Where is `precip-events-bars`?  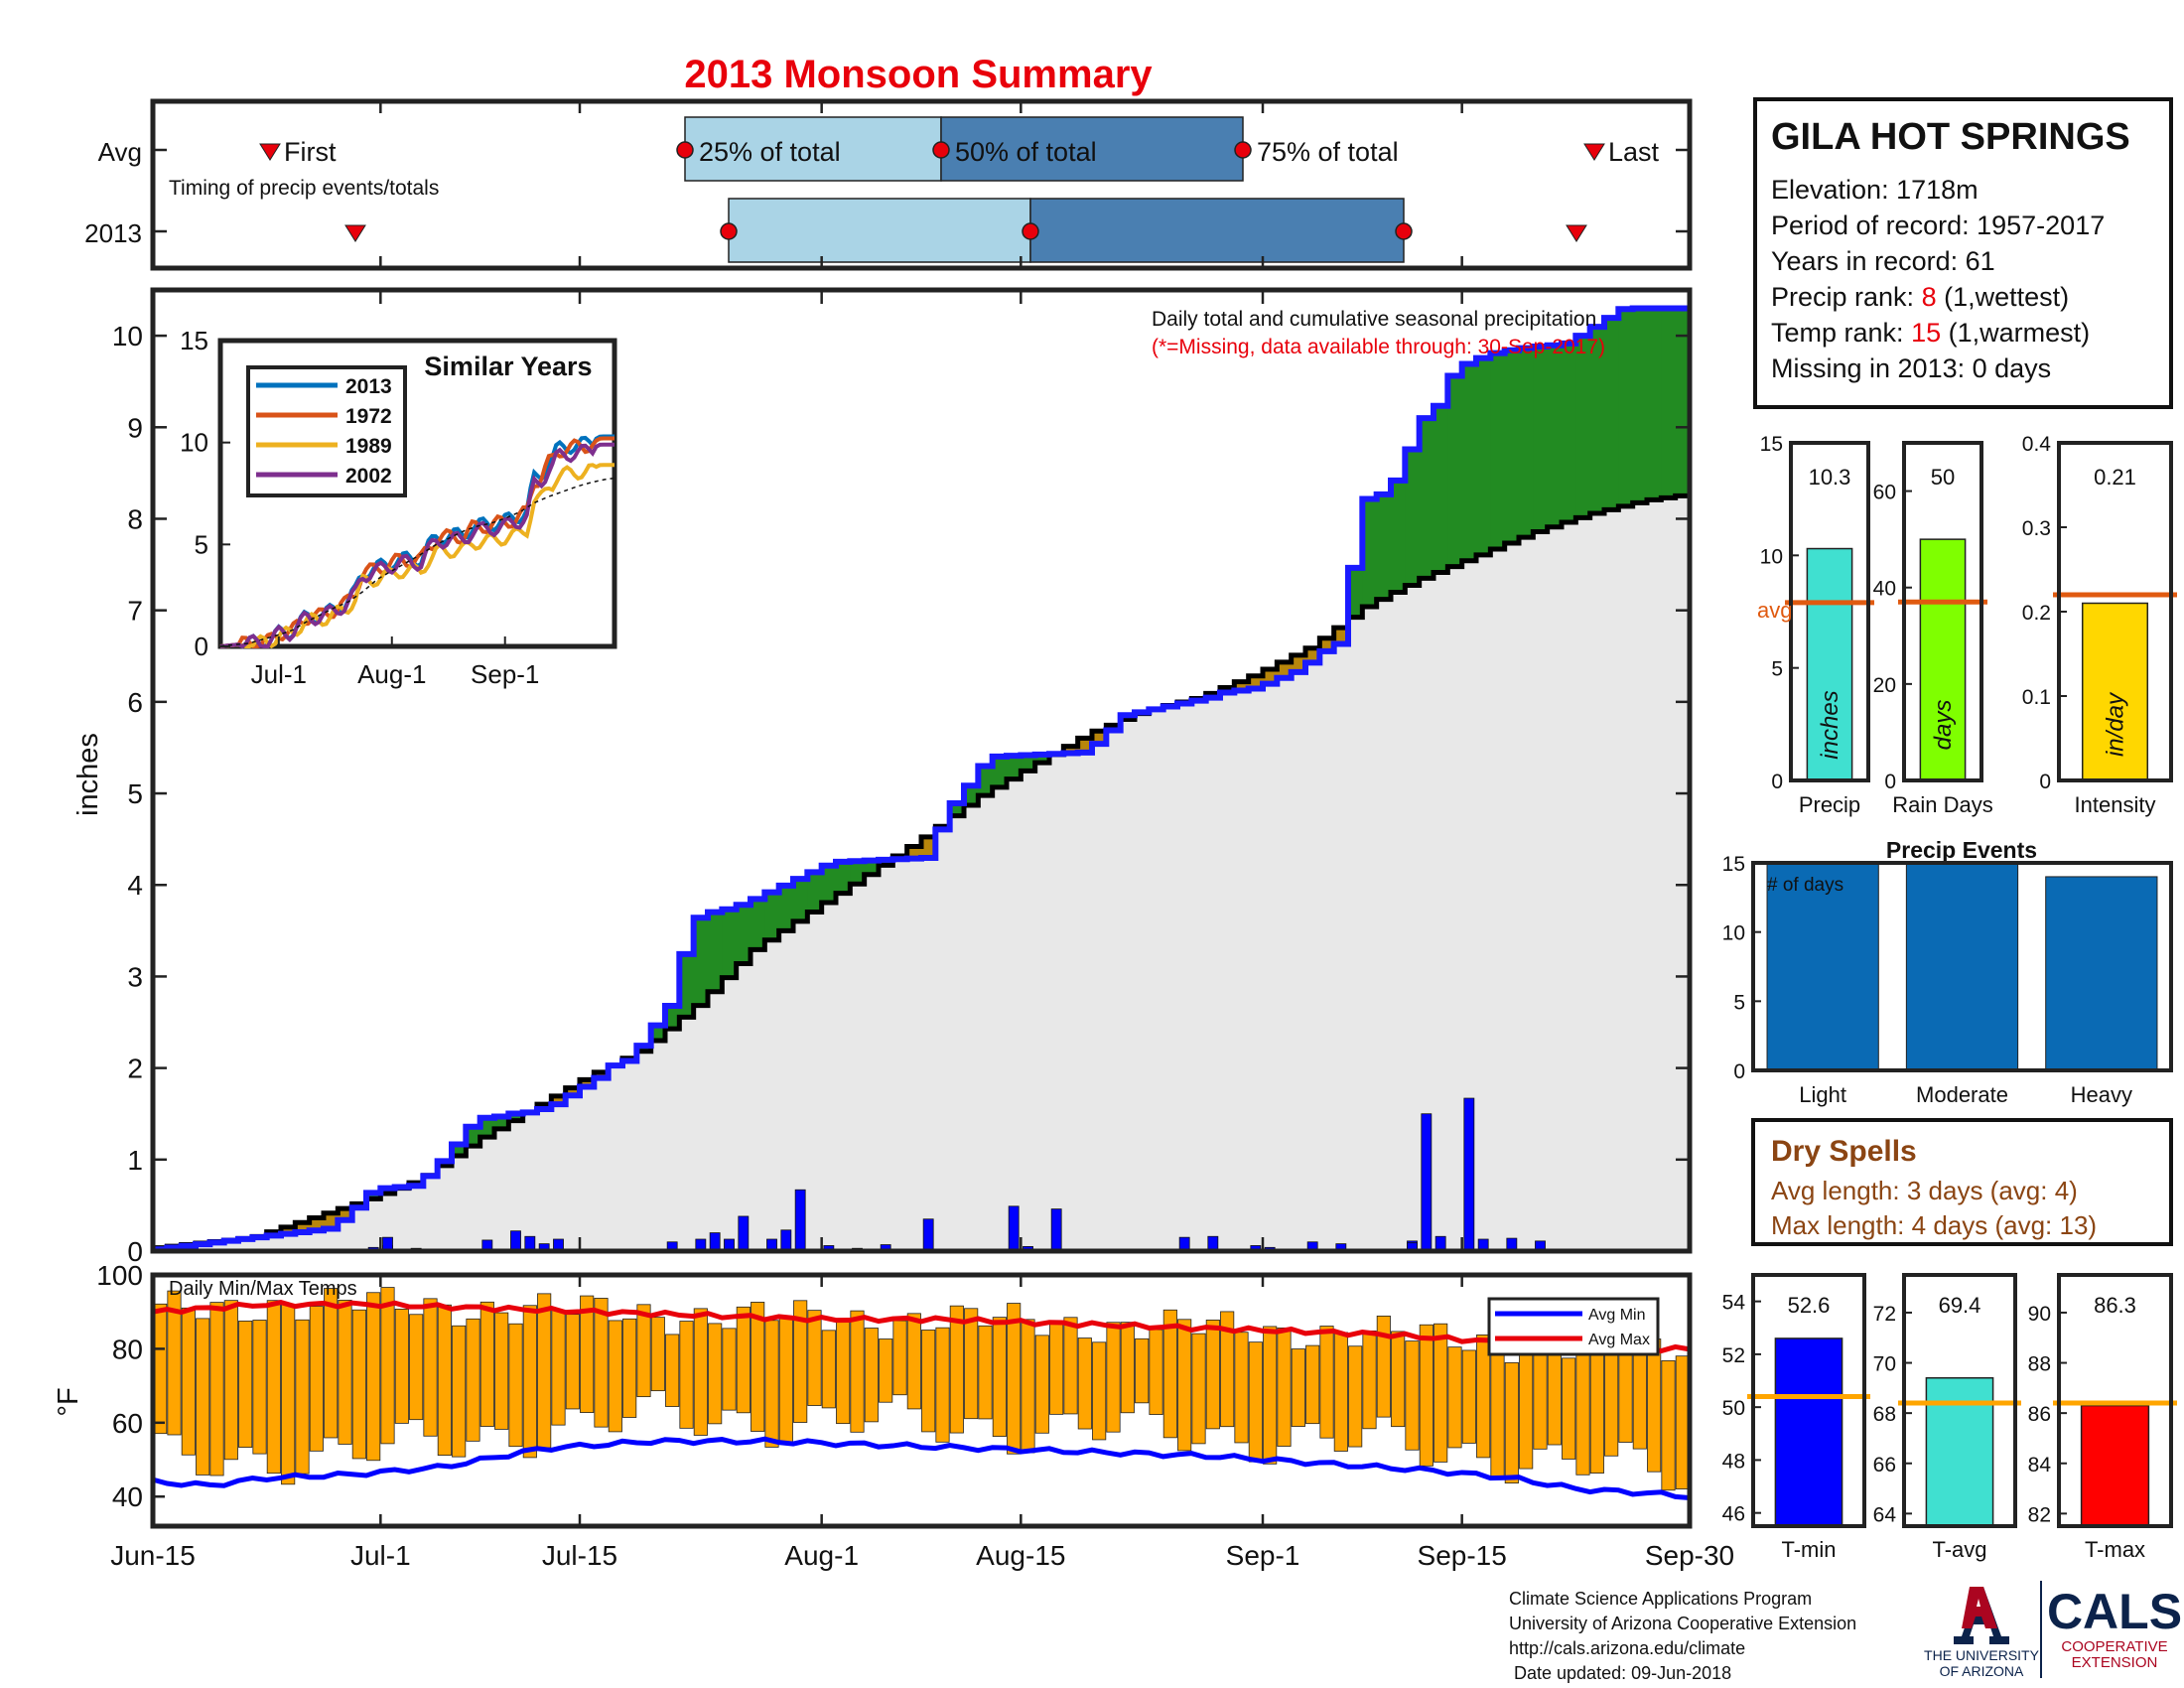 precip-events-bars is located at coordinates (1962, 966).